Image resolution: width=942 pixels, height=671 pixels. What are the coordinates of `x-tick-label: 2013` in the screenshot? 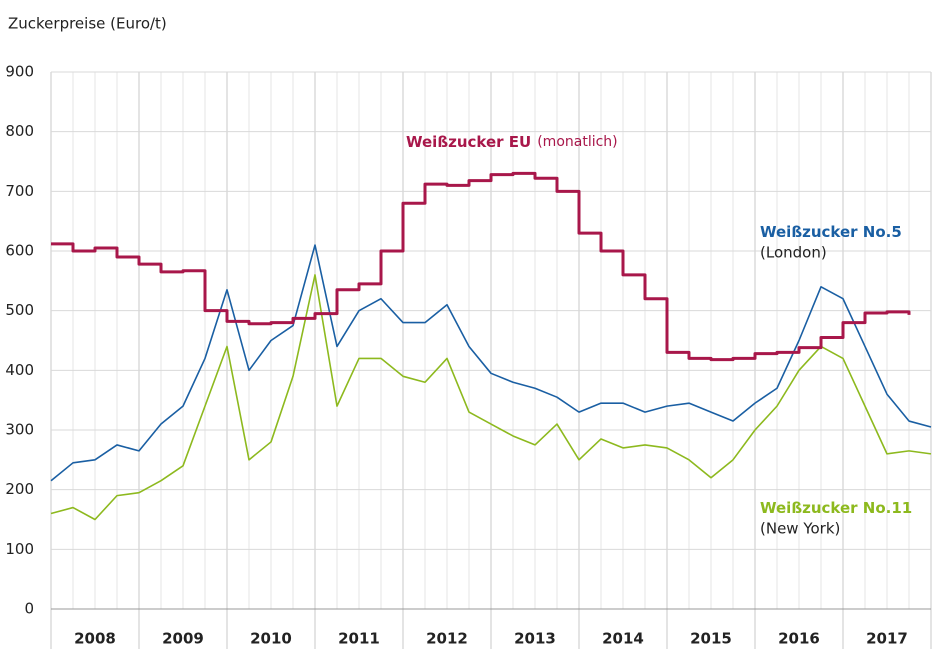 It's located at (535, 639).